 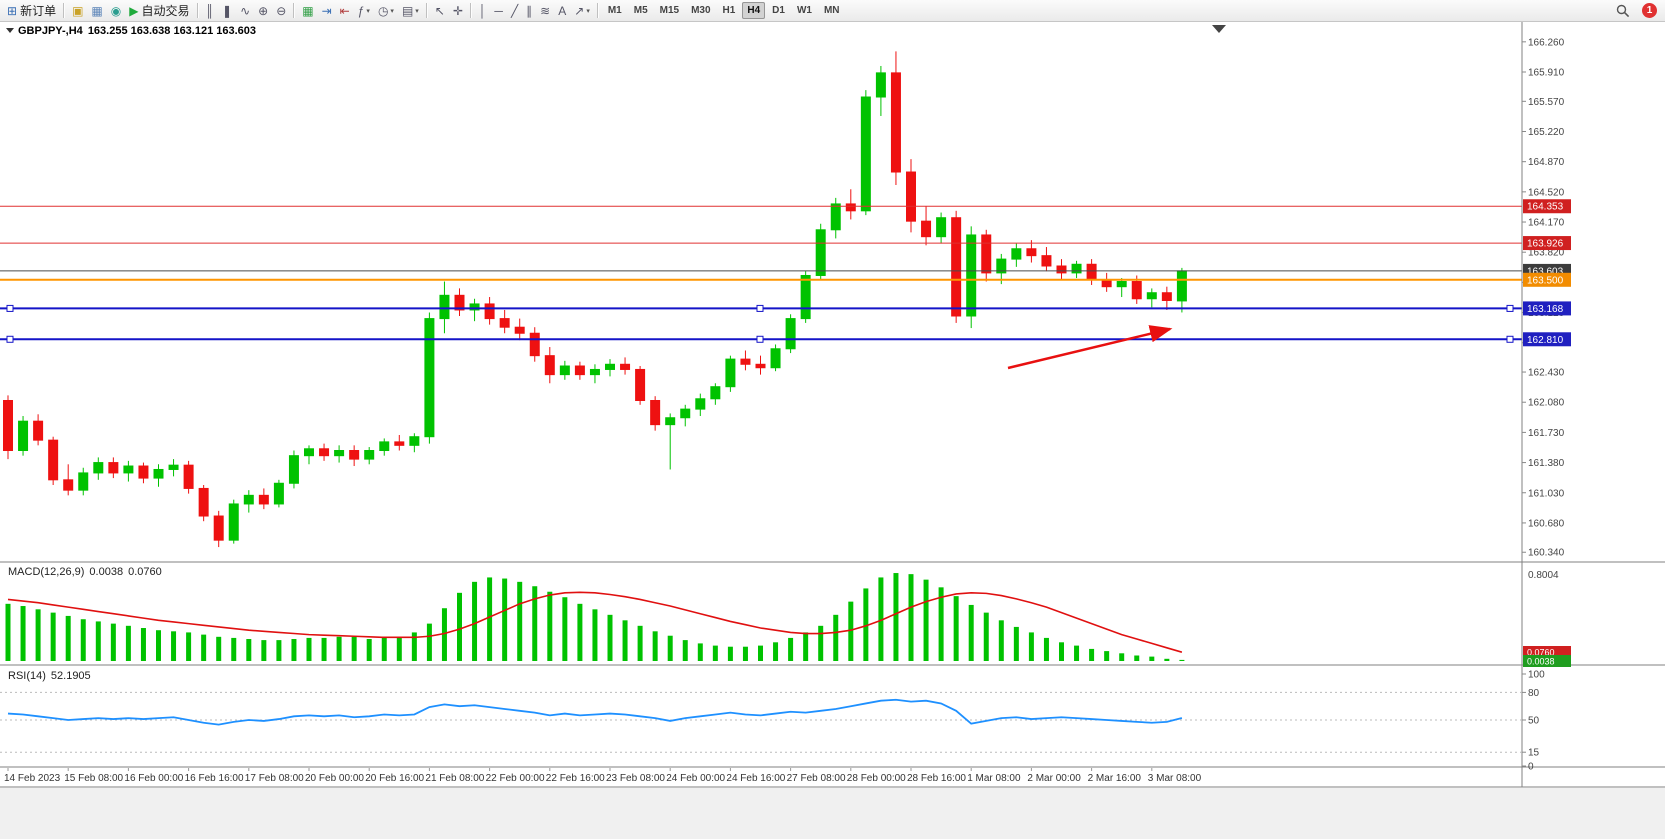 What do you see at coordinates (1649, 10) in the screenshot?
I see `notification-badge: 1` at bounding box center [1649, 10].